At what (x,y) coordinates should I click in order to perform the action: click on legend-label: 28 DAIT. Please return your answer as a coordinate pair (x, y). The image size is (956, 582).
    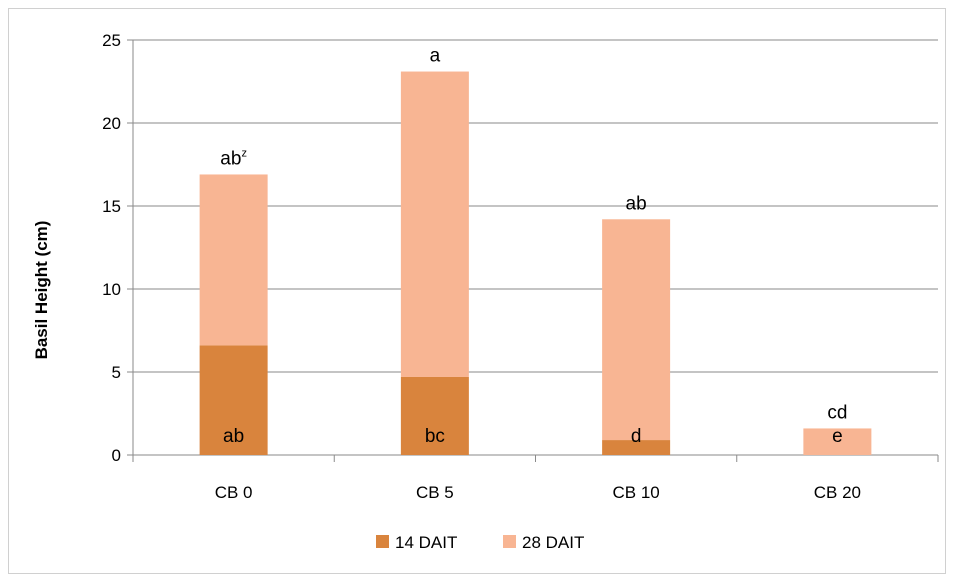
    Looking at the image, I should click on (553, 542).